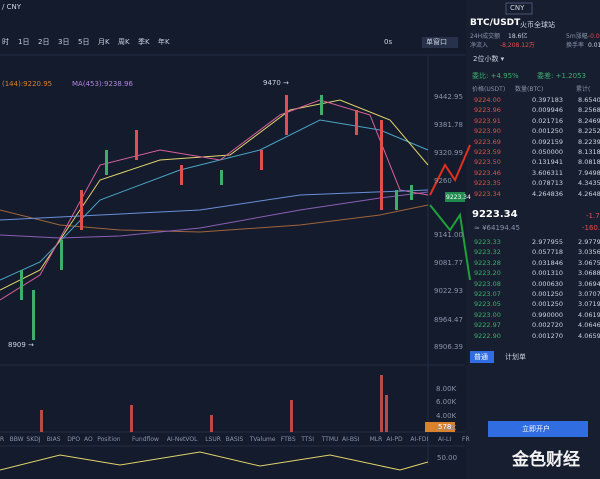  I want to click on volume-tick: 8.00K, so click(446, 389).